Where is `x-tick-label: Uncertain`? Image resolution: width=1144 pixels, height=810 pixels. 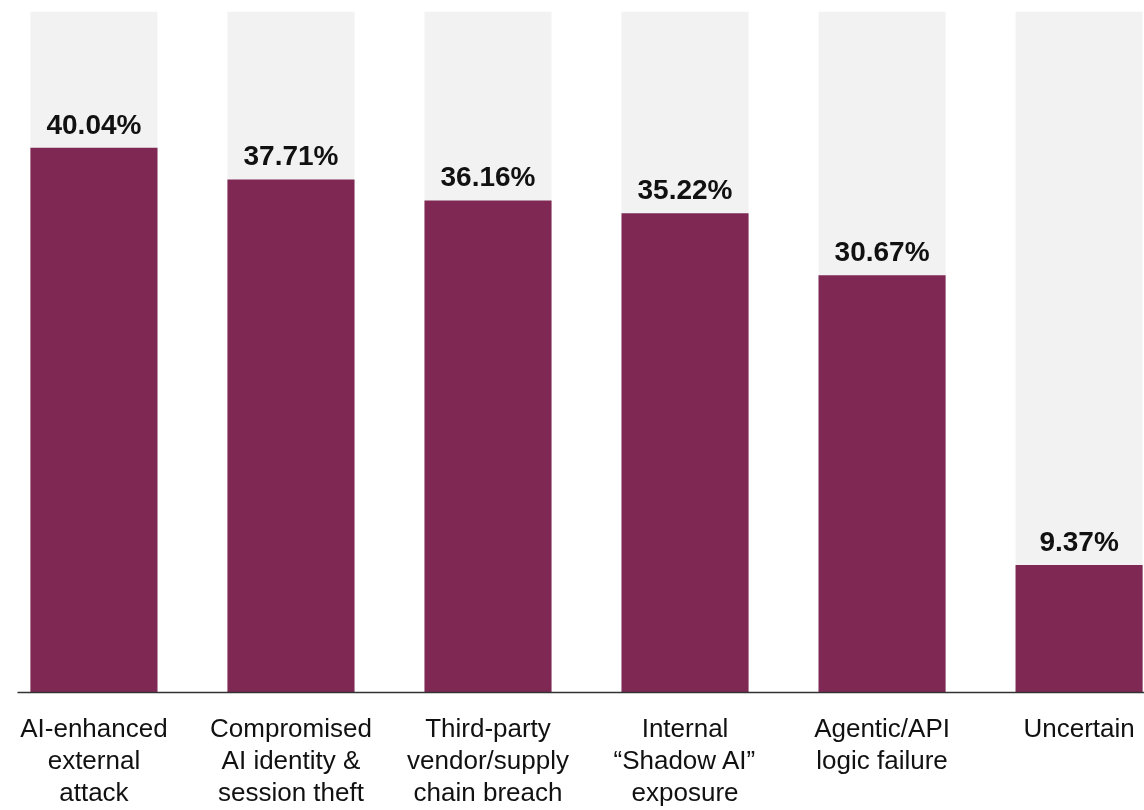 x-tick-label: Uncertain is located at coordinates (1079, 727).